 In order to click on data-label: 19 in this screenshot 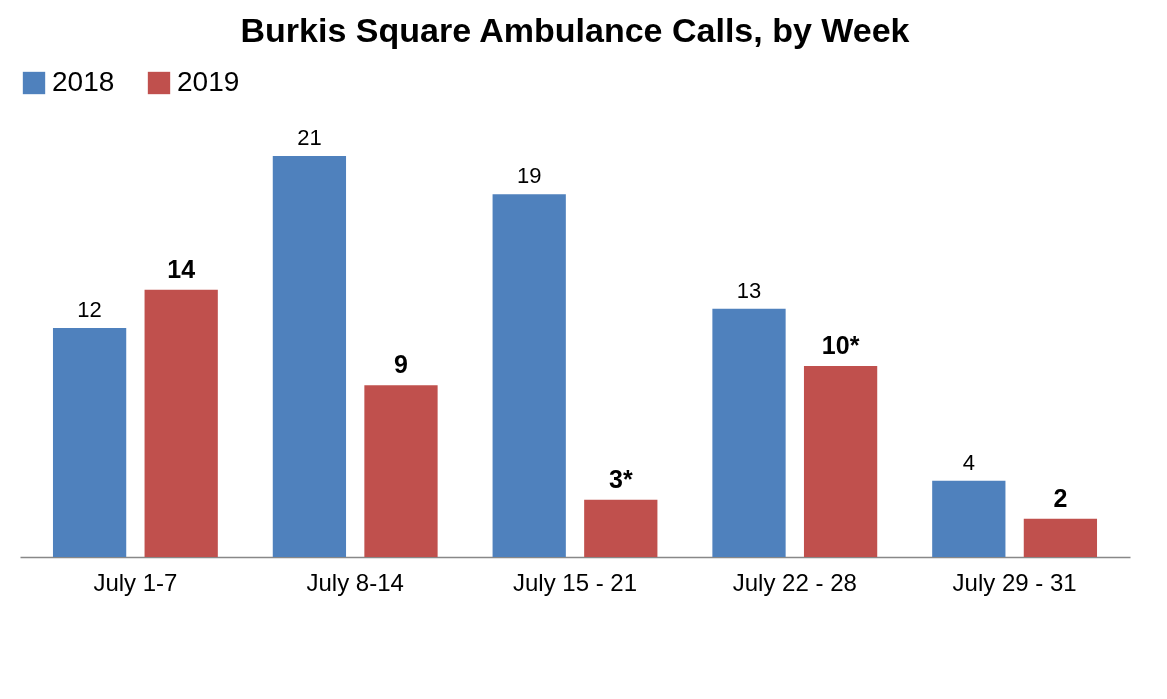, I will do `click(529, 176)`.